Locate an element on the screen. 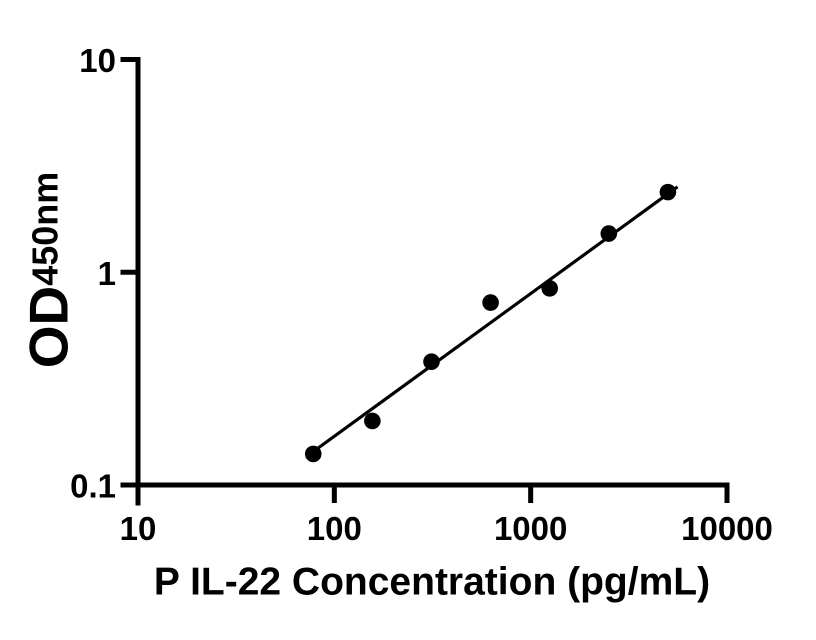 The image size is (816, 640). y-tick-label: 0.1 is located at coordinates (93, 486).